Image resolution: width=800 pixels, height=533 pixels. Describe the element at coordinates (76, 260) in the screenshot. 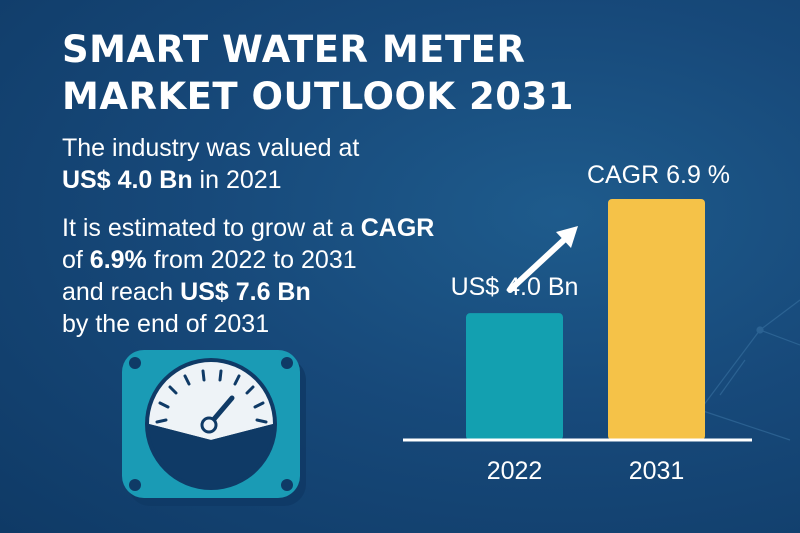

I see `forecast-line-2-prefix: of` at that location.